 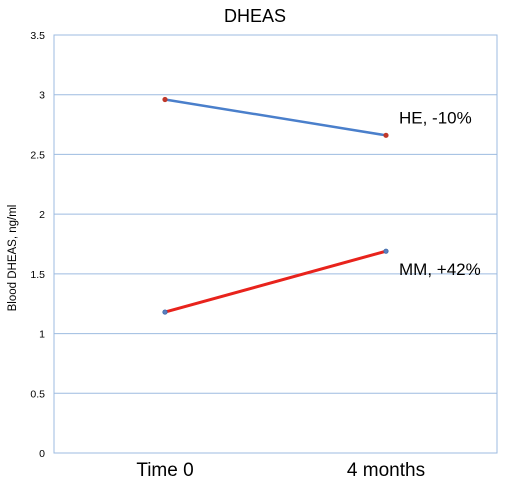 I want to click on series-annotation: HE, -10%, so click(x=435, y=117).